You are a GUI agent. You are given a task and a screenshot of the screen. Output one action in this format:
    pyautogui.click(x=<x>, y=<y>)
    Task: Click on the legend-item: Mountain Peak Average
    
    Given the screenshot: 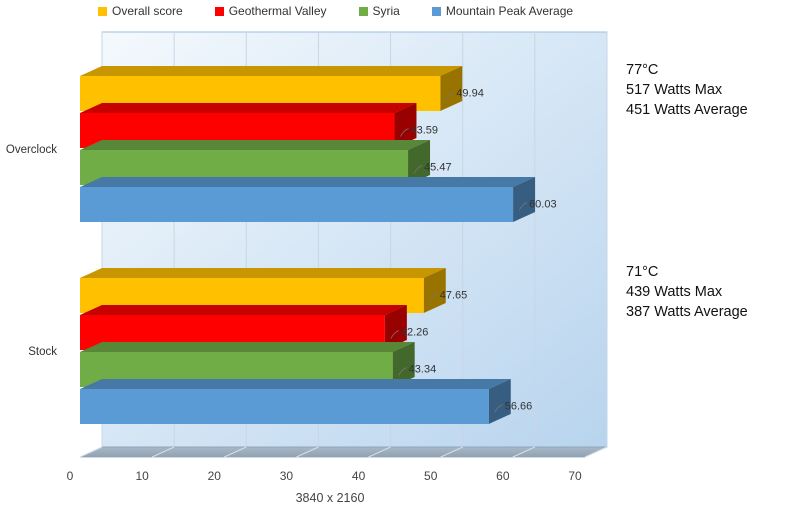 What is the action you would take?
    pyautogui.click(x=502, y=11)
    